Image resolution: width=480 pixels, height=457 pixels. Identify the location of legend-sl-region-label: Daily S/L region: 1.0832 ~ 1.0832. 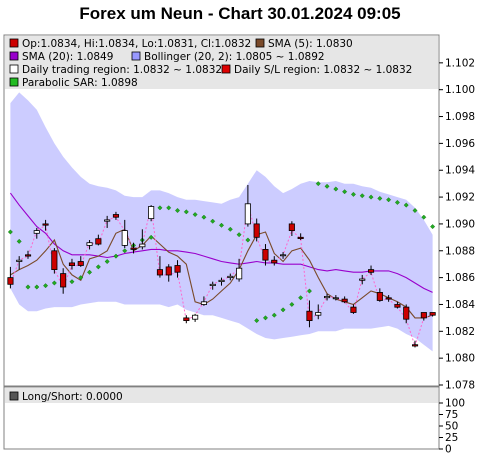
(323, 70).